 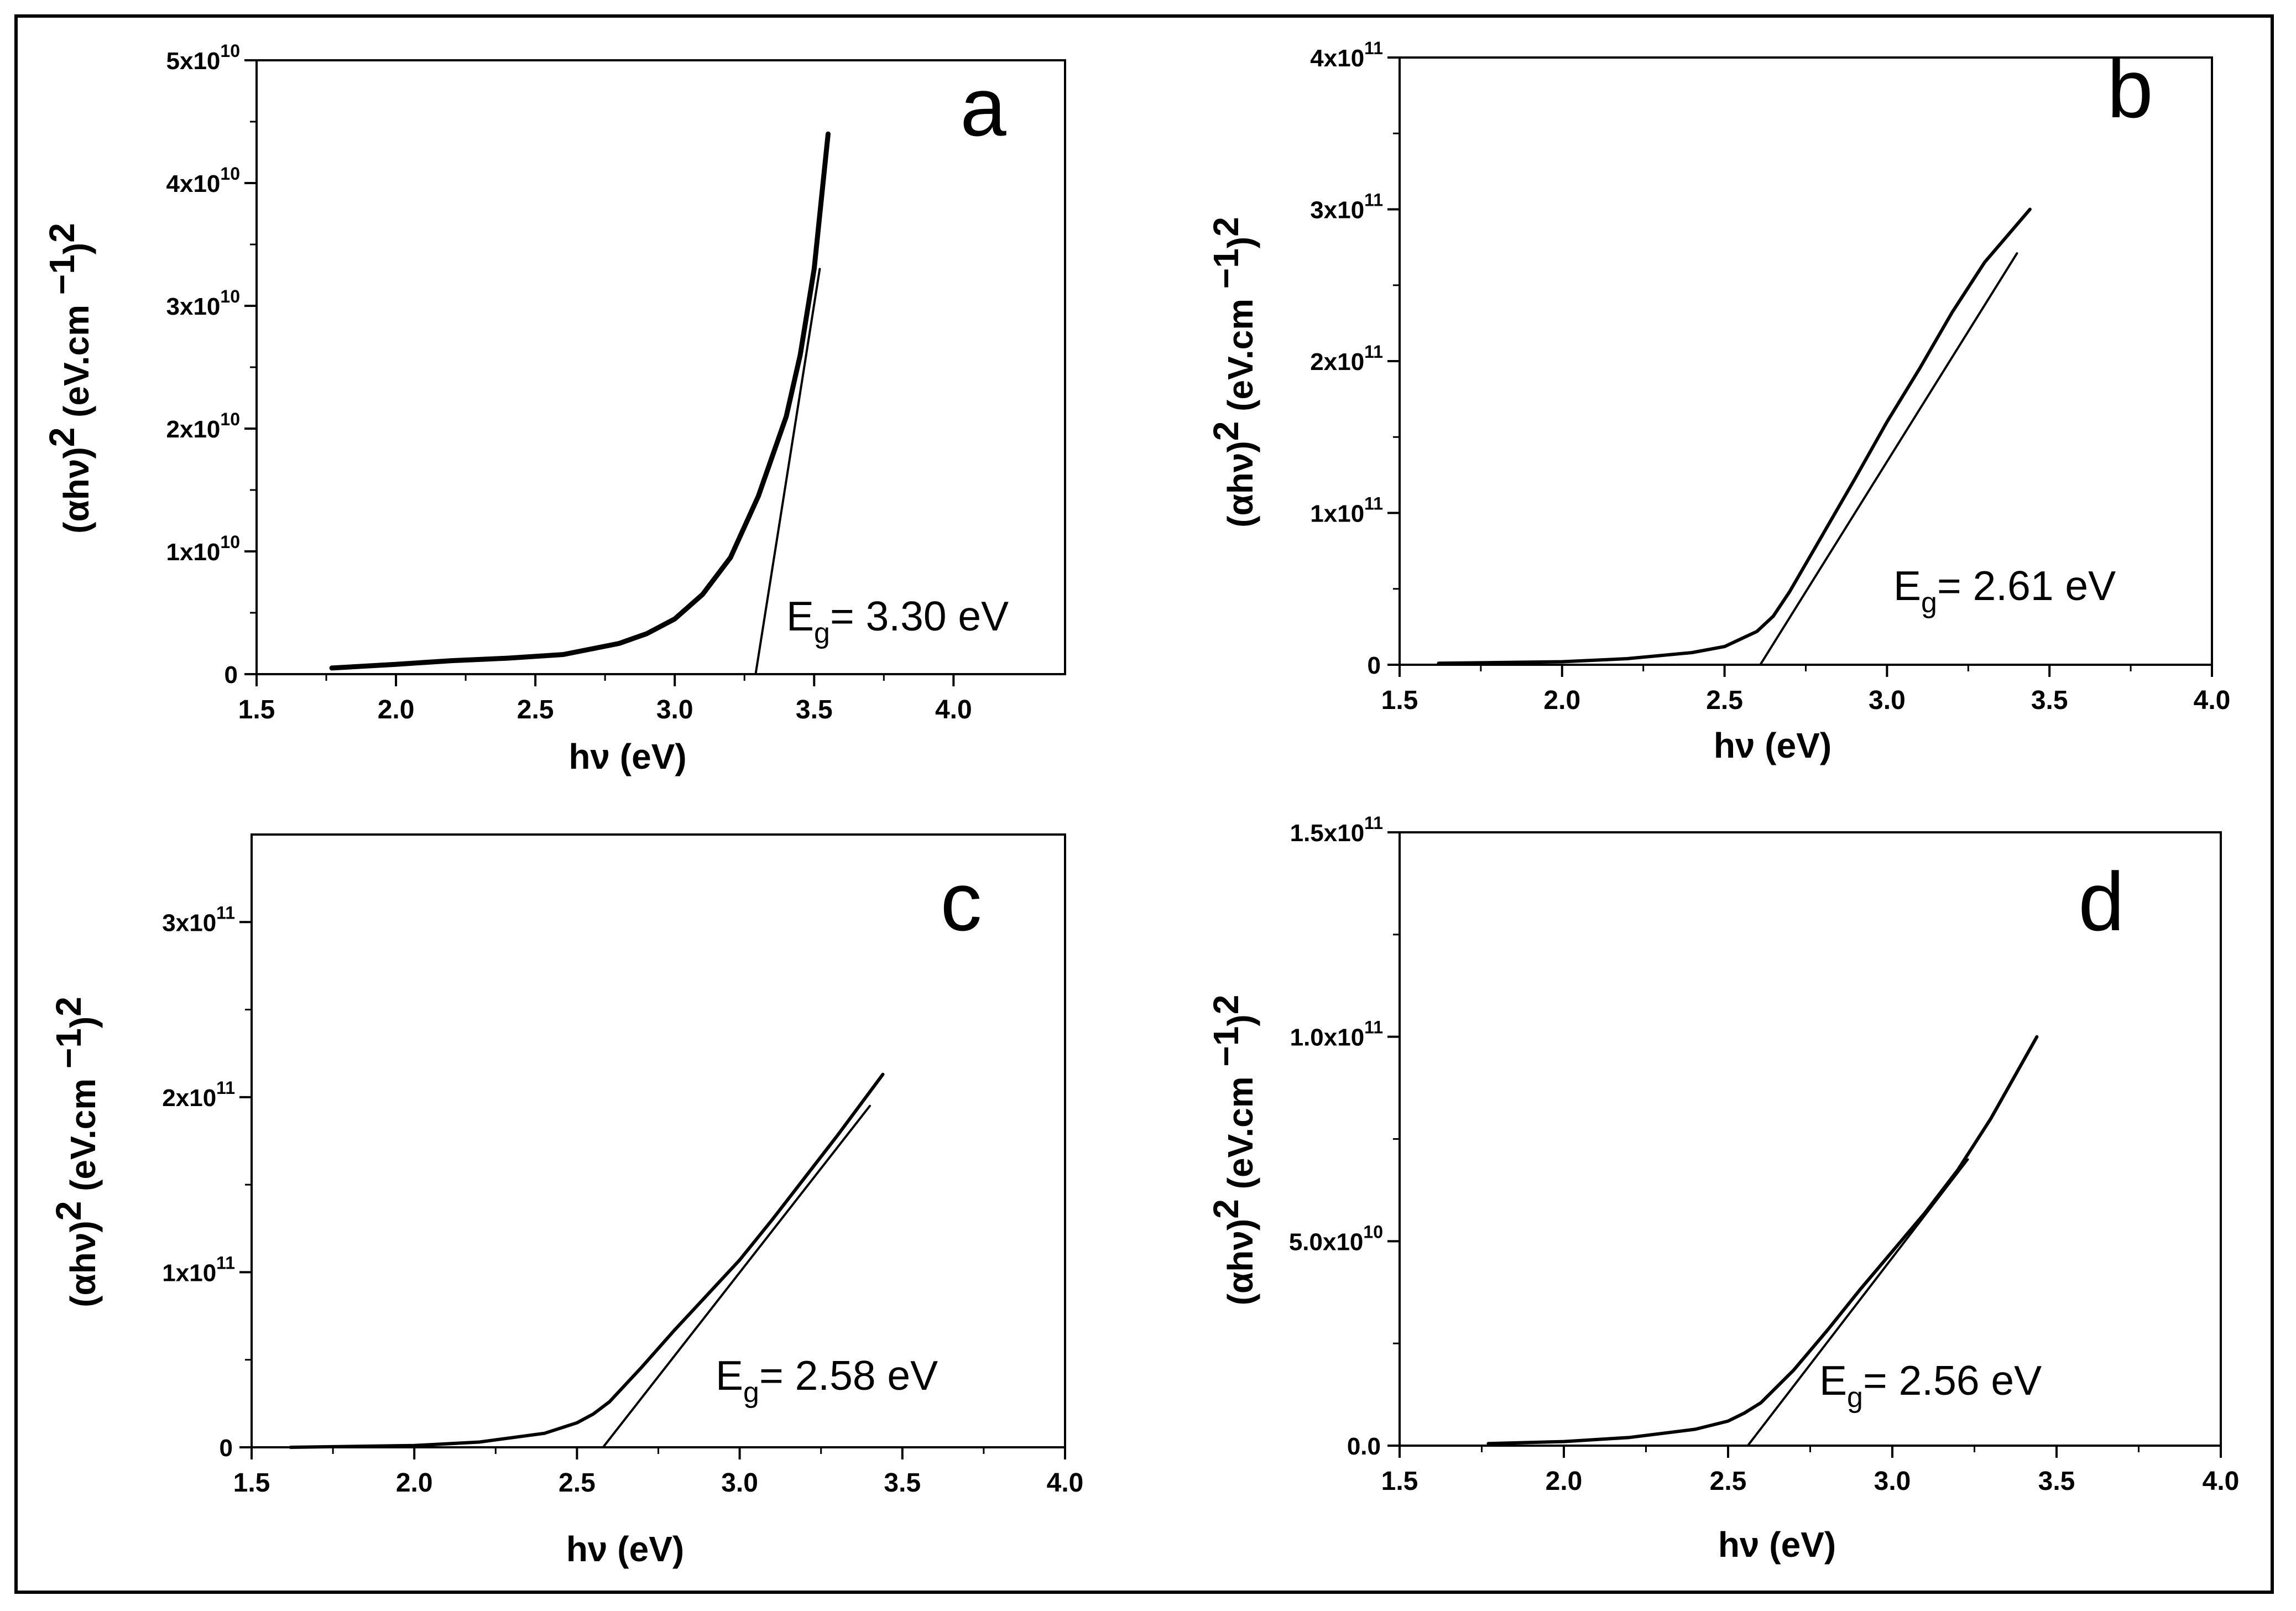 I want to click on y-tick-label: 4x10¹¹, so click(x=1346, y=55).